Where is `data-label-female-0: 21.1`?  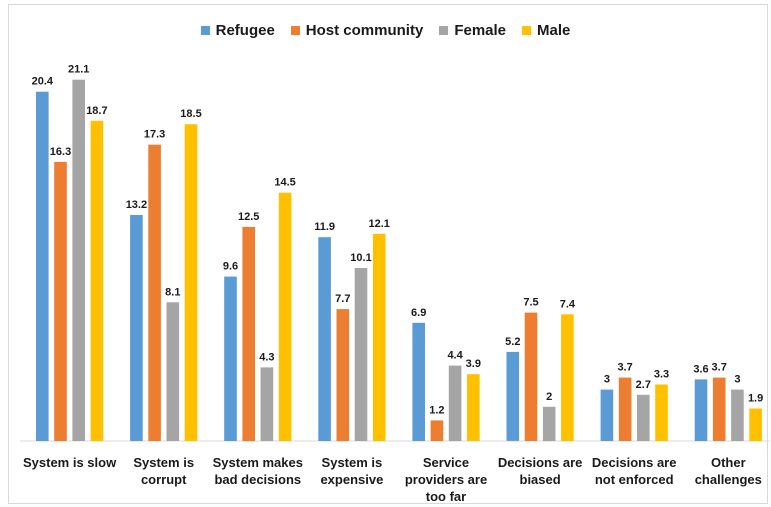
data-label-female-0: 21.1 is located at coordinates (78, 70).